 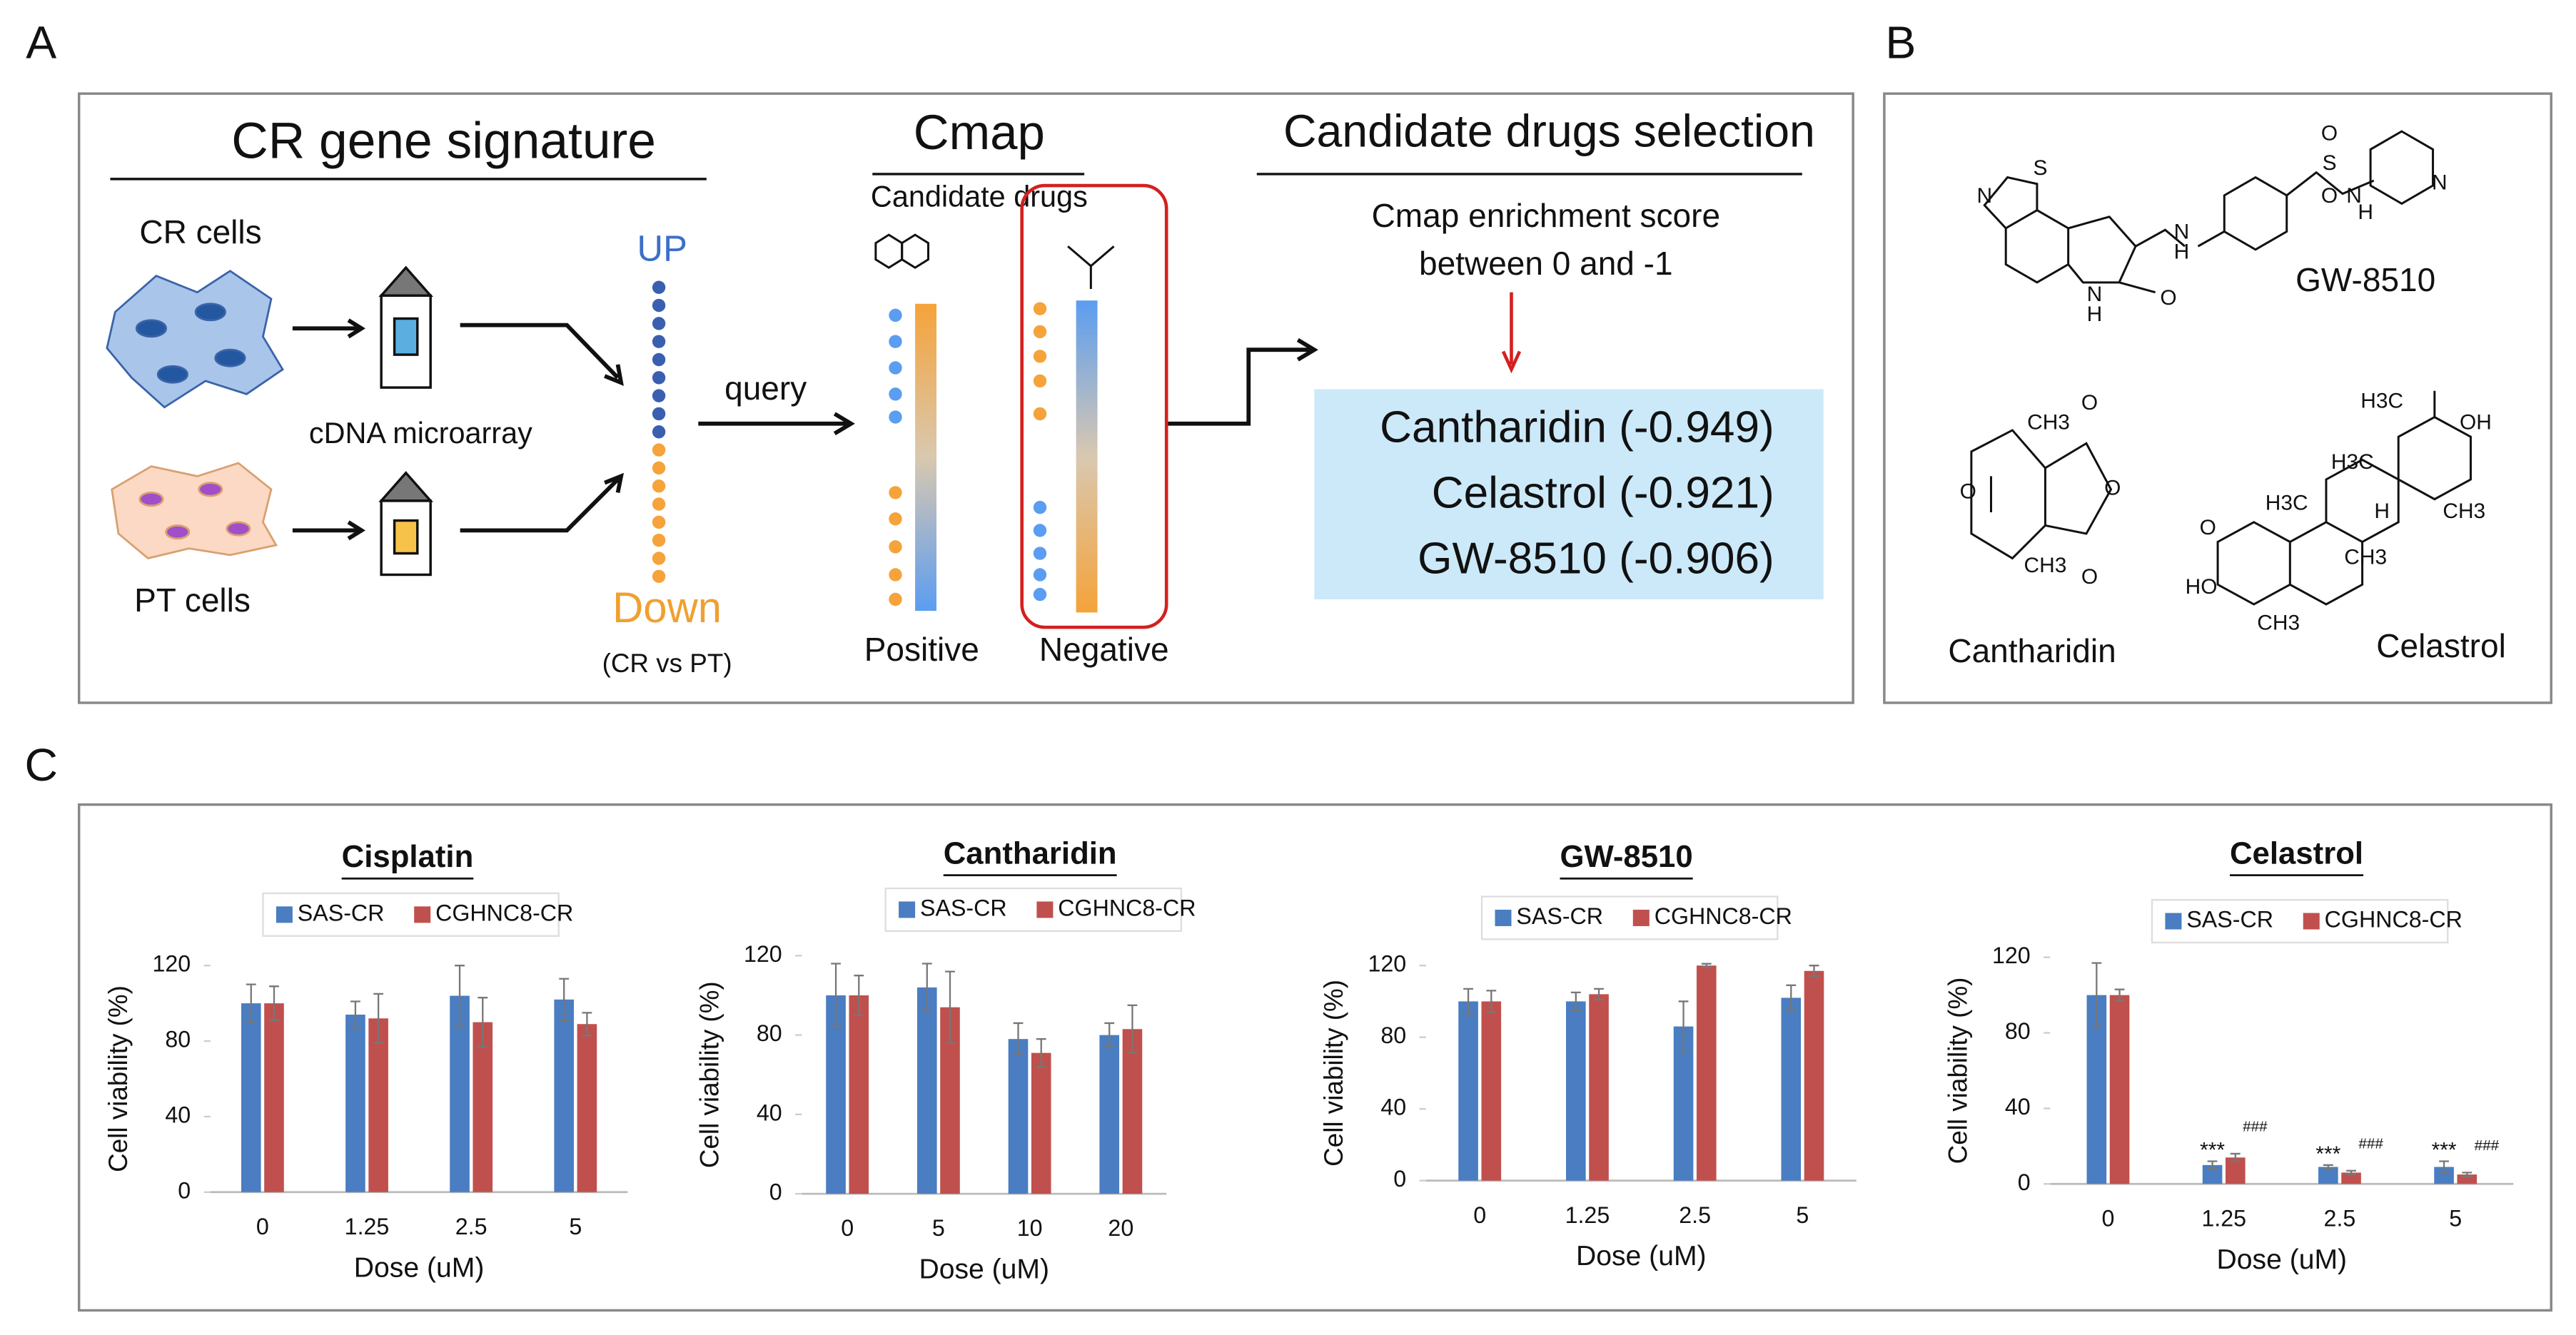 I want to click on y-tick-label: 120, so click(x=171, y=964).